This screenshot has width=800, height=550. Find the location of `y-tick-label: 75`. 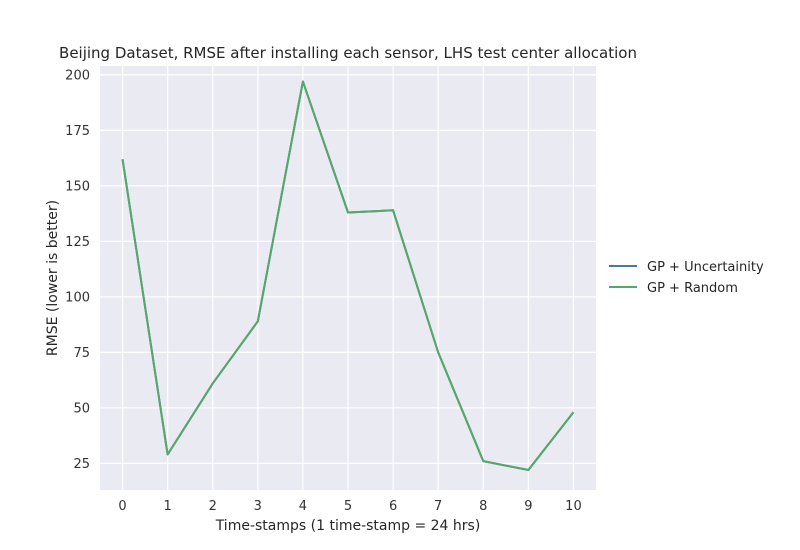

y-tick-label: 75 is located at coordinates (81, 353).